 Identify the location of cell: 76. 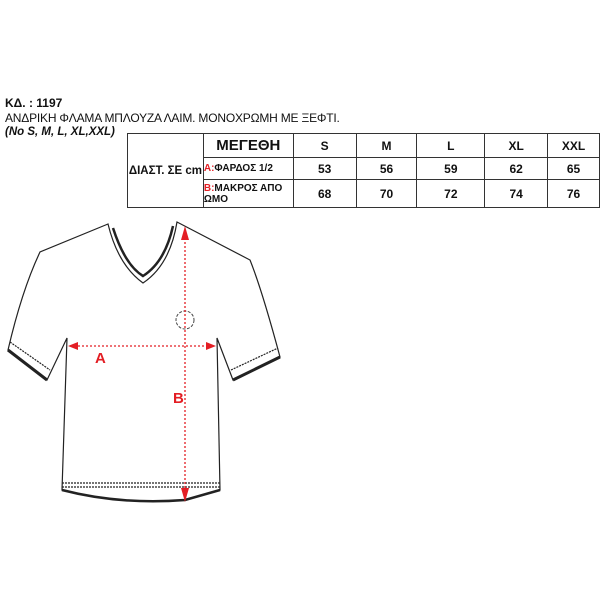
(573, 193).